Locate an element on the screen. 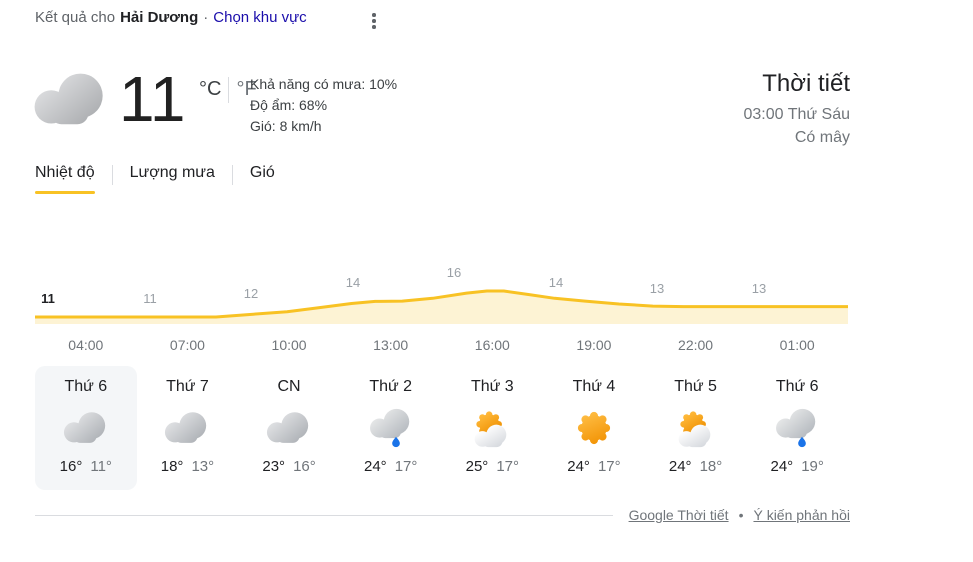  day-low: 19° is located at coordinates (812, 466).